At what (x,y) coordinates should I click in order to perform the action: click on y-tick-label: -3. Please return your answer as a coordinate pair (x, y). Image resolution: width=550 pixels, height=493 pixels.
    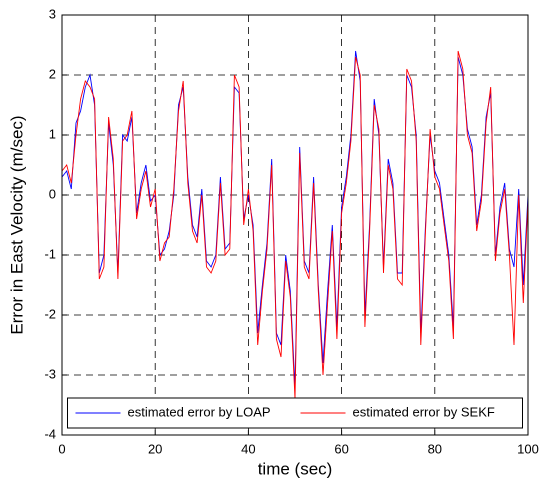
    Looking at the image, I should click on (50, 373).